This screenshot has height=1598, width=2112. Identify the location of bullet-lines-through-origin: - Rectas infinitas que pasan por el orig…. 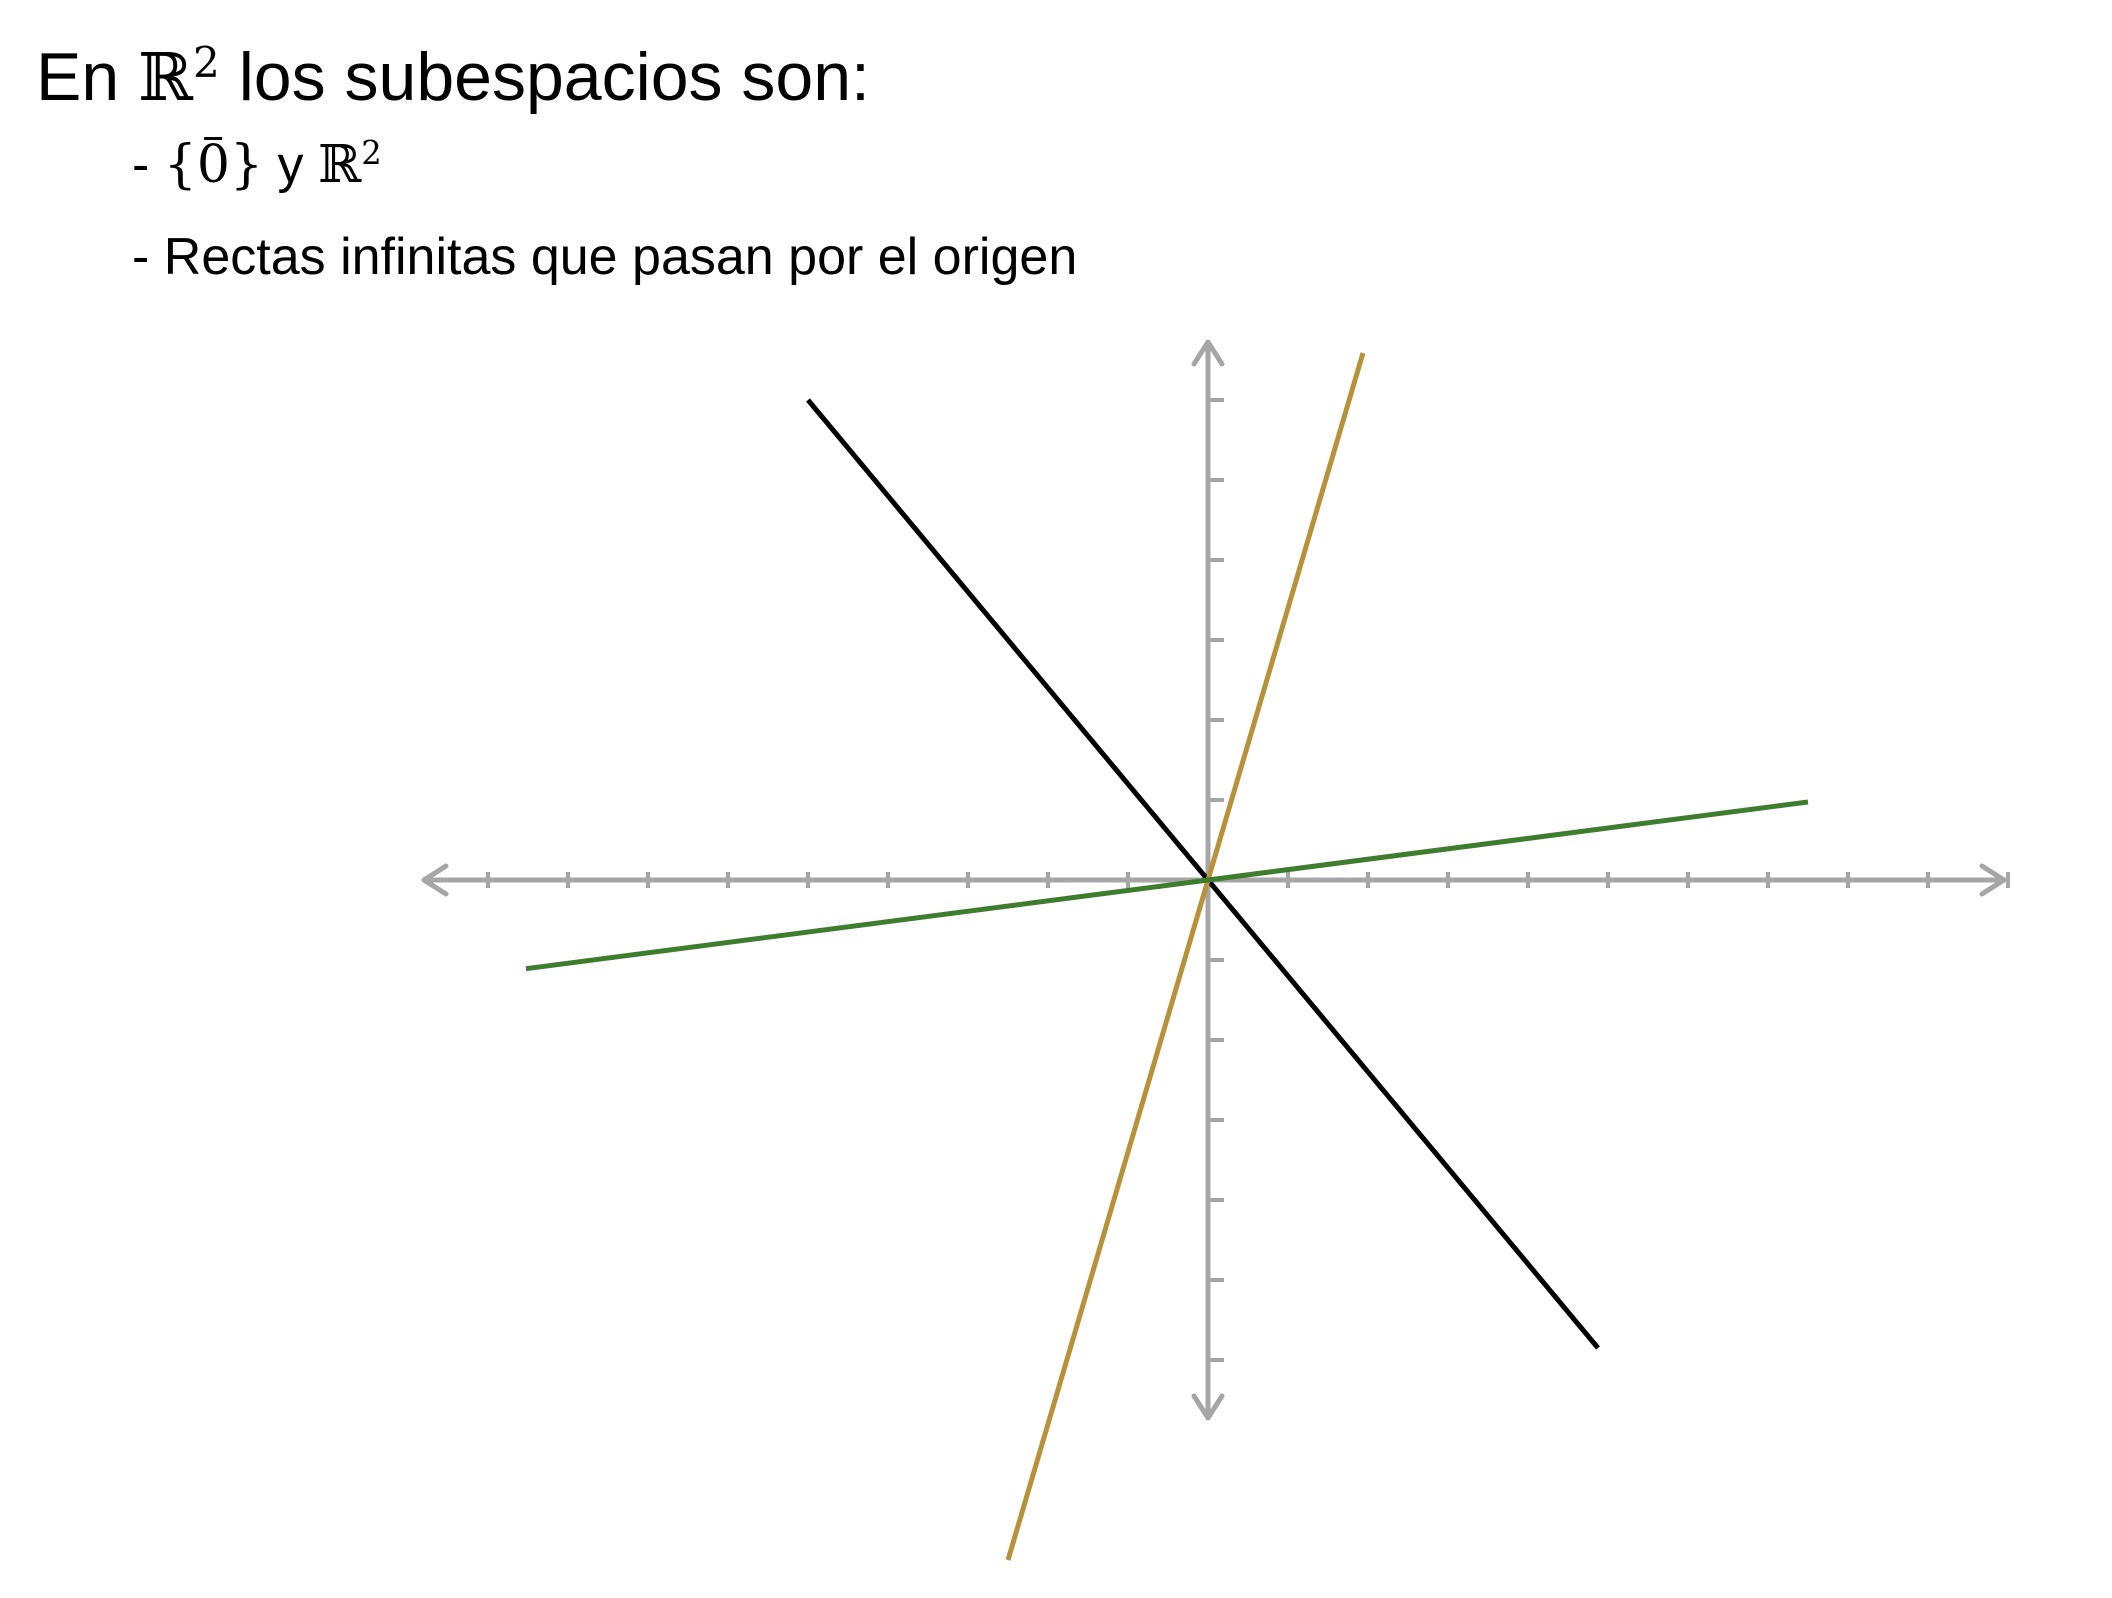
(604, 257).